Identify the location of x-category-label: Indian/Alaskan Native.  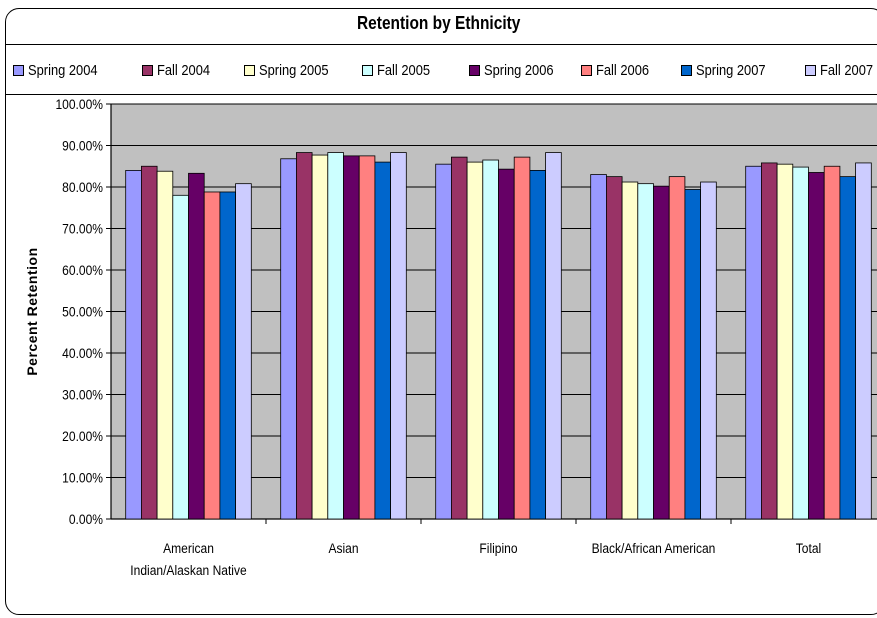
(188, 570).